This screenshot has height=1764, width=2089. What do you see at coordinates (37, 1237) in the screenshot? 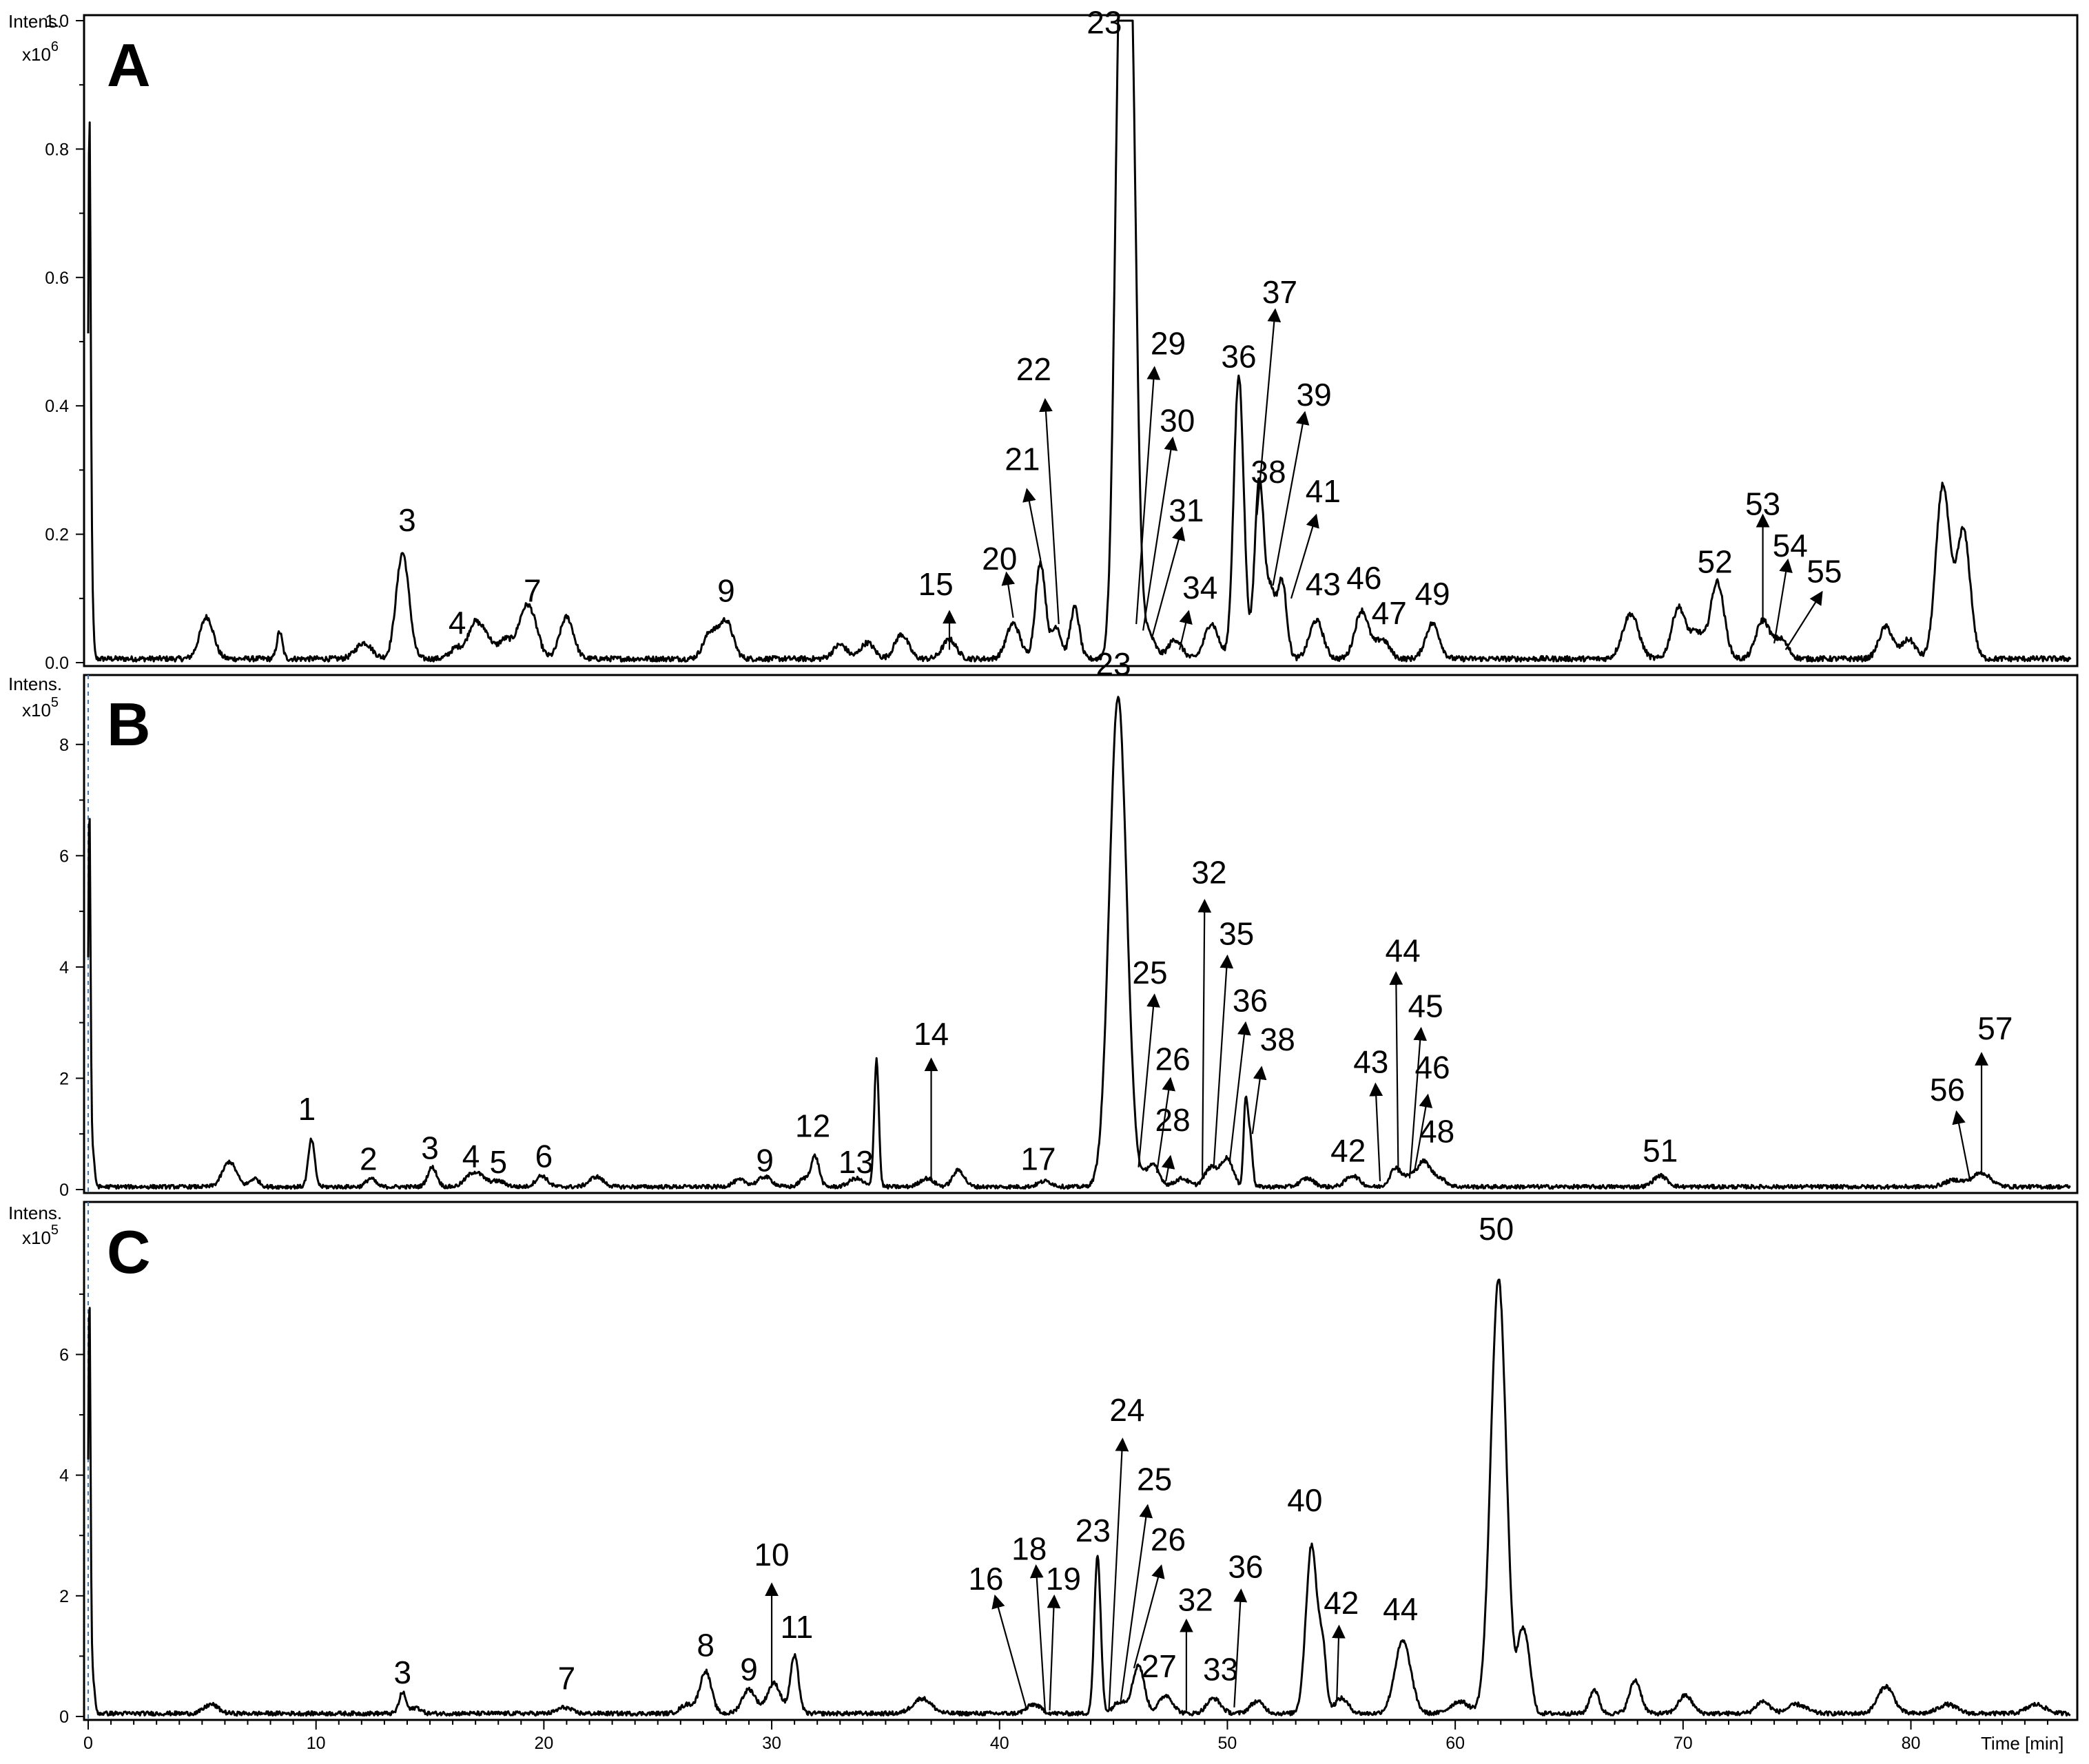
I see `panel-c-yexp-base: x10` at bounding box center [37, 1237].